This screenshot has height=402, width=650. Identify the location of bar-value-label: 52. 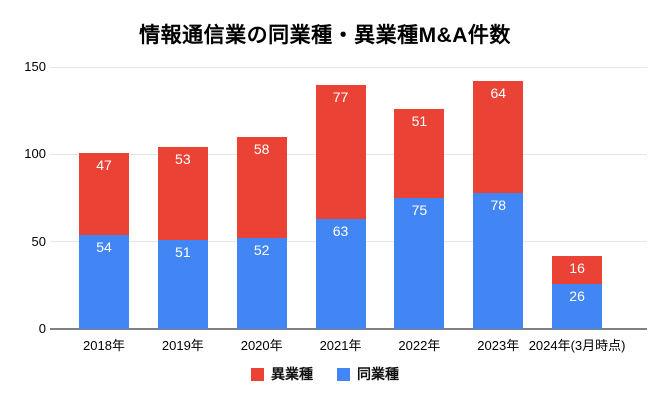
(261, 250).